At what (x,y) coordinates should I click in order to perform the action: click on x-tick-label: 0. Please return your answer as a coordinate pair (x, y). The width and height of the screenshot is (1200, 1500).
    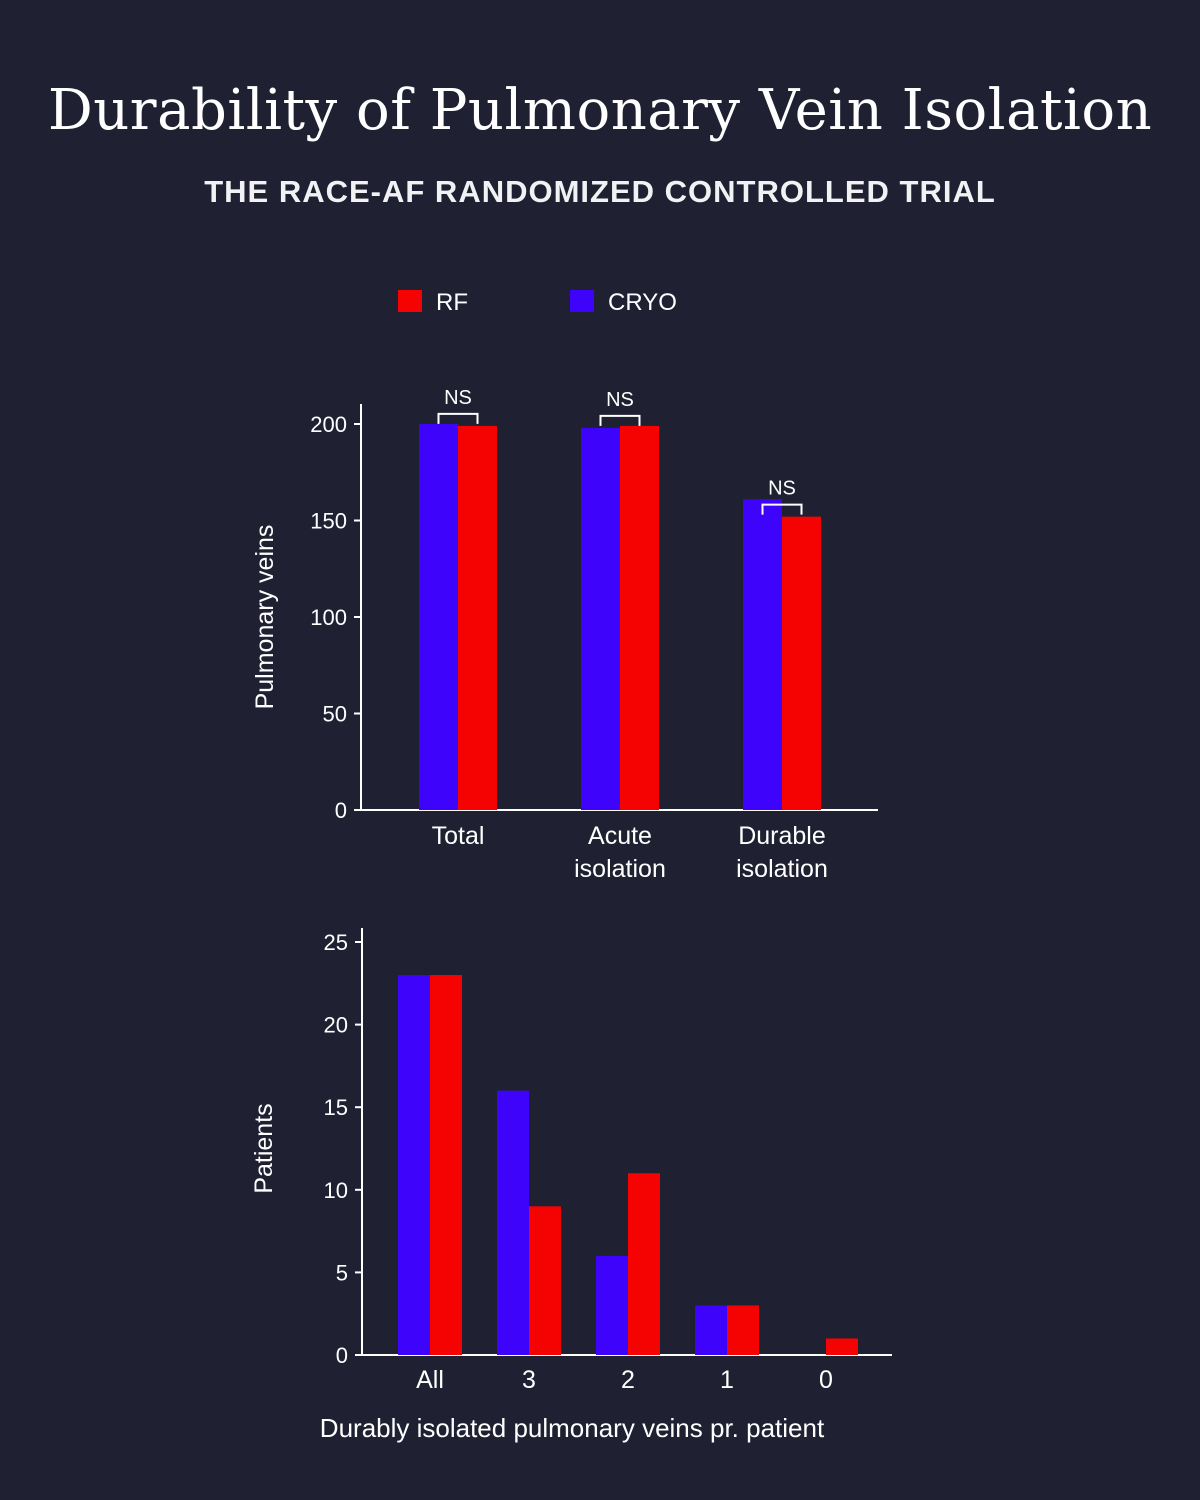
    Looking at the image, I should click on (826, 1380).